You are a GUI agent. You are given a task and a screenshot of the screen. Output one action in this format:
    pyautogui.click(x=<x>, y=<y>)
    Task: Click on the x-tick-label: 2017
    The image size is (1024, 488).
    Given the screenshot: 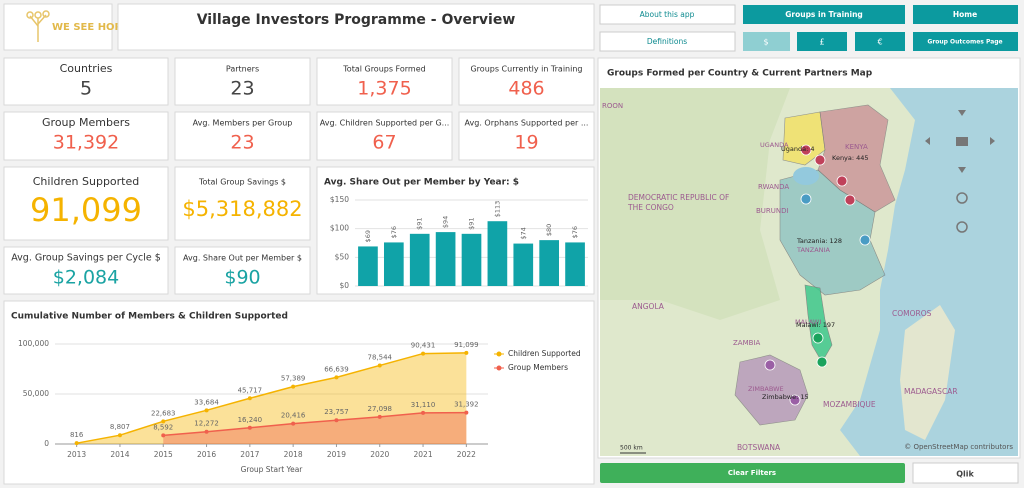 What is the action you would take?
    pyautogui.click(x=249, y=454)
    